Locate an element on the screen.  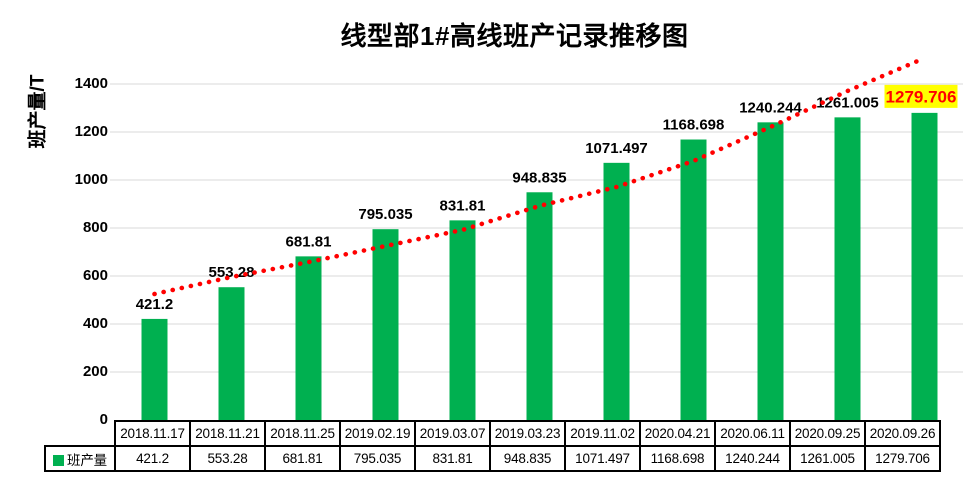
table-value-cell: 553.28 is located at coordinates (227, 458).